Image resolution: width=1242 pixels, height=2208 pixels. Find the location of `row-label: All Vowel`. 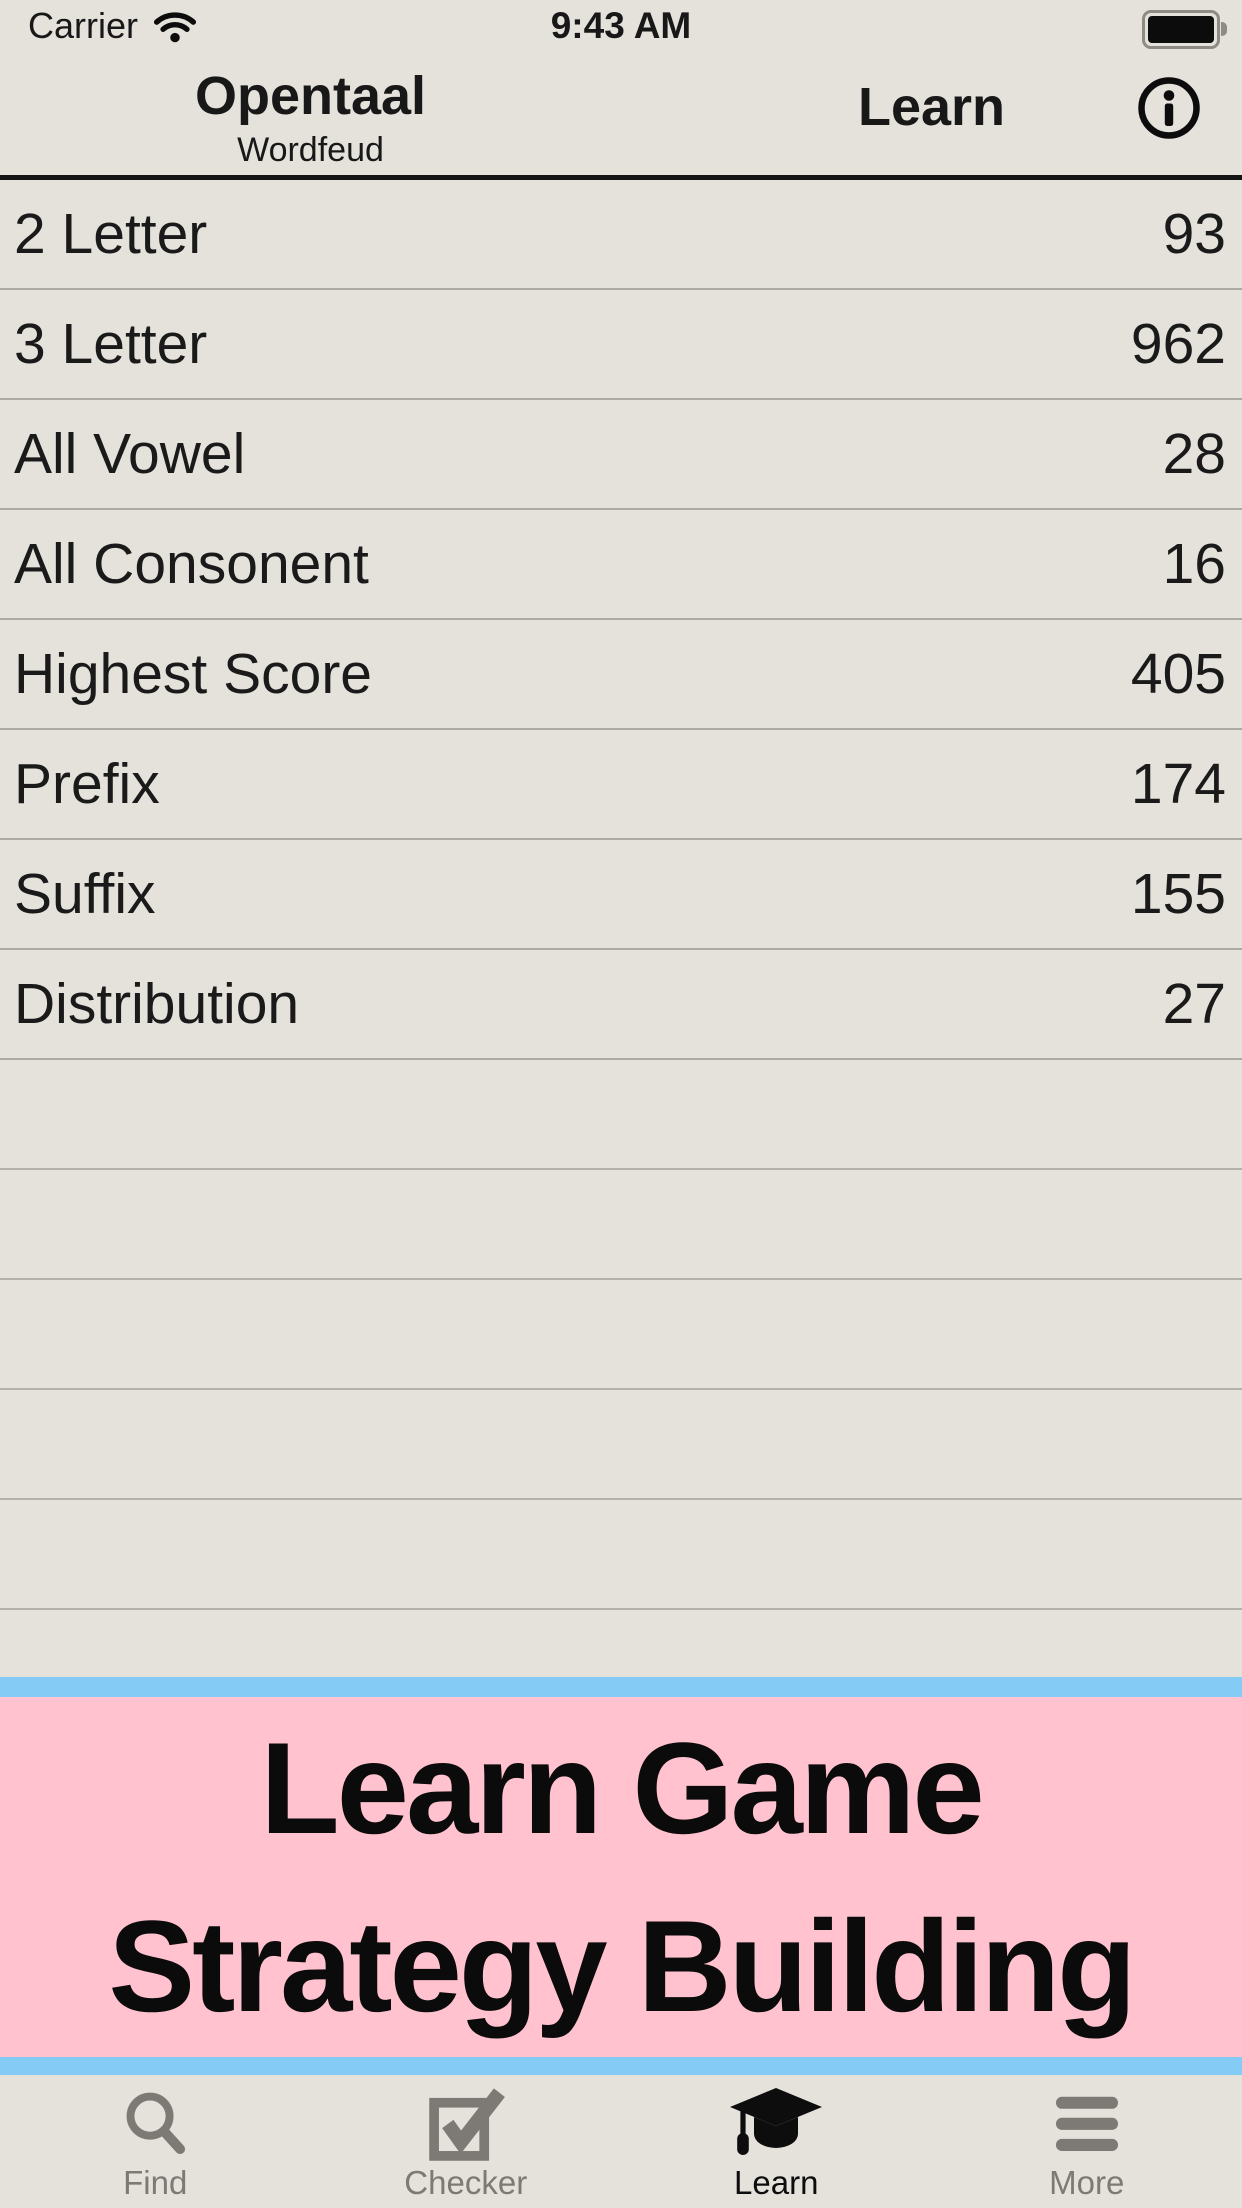

row-label: All Vowel is located at coordinates (130, 454).